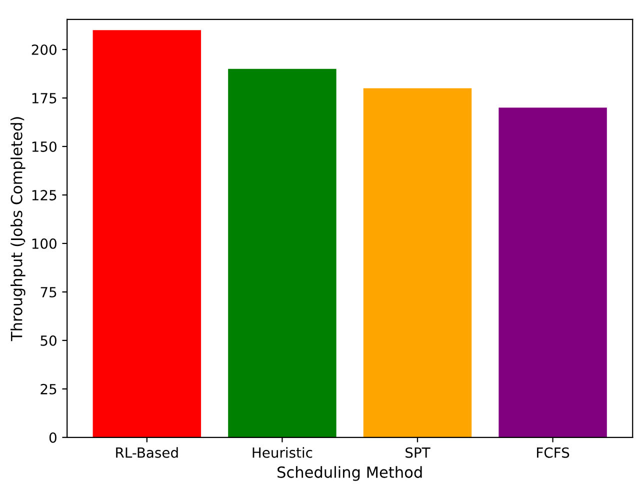 The image size is (639, 486). Describe the element at coordinates (282, 452) in the screenshot. I see `x-tick-label: Heuristic` at that location.